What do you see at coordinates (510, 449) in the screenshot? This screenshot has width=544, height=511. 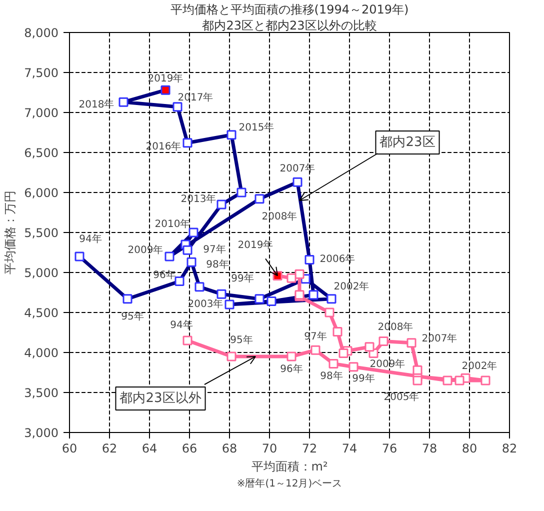 I see `x-tick-label: 82` at bounding box center [510, 449].